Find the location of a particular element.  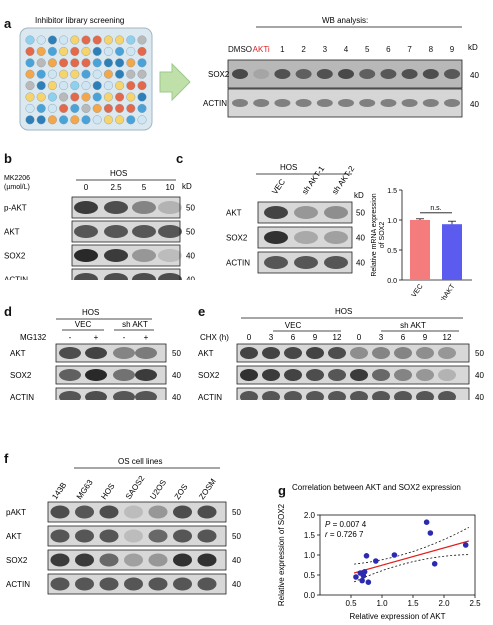

wb-title: WB analysis: is located at coordinates (345, 20).